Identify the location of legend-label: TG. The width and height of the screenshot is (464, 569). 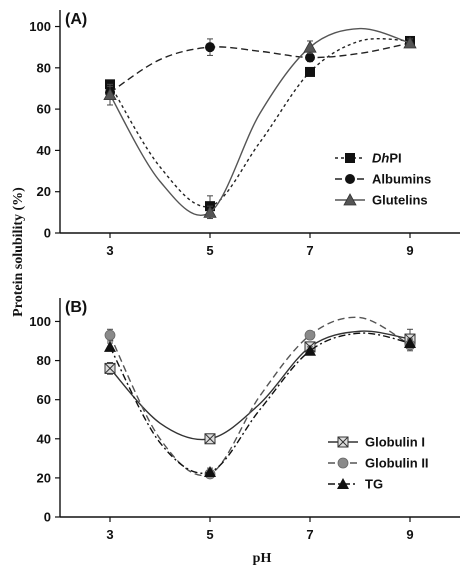
(374, 484).